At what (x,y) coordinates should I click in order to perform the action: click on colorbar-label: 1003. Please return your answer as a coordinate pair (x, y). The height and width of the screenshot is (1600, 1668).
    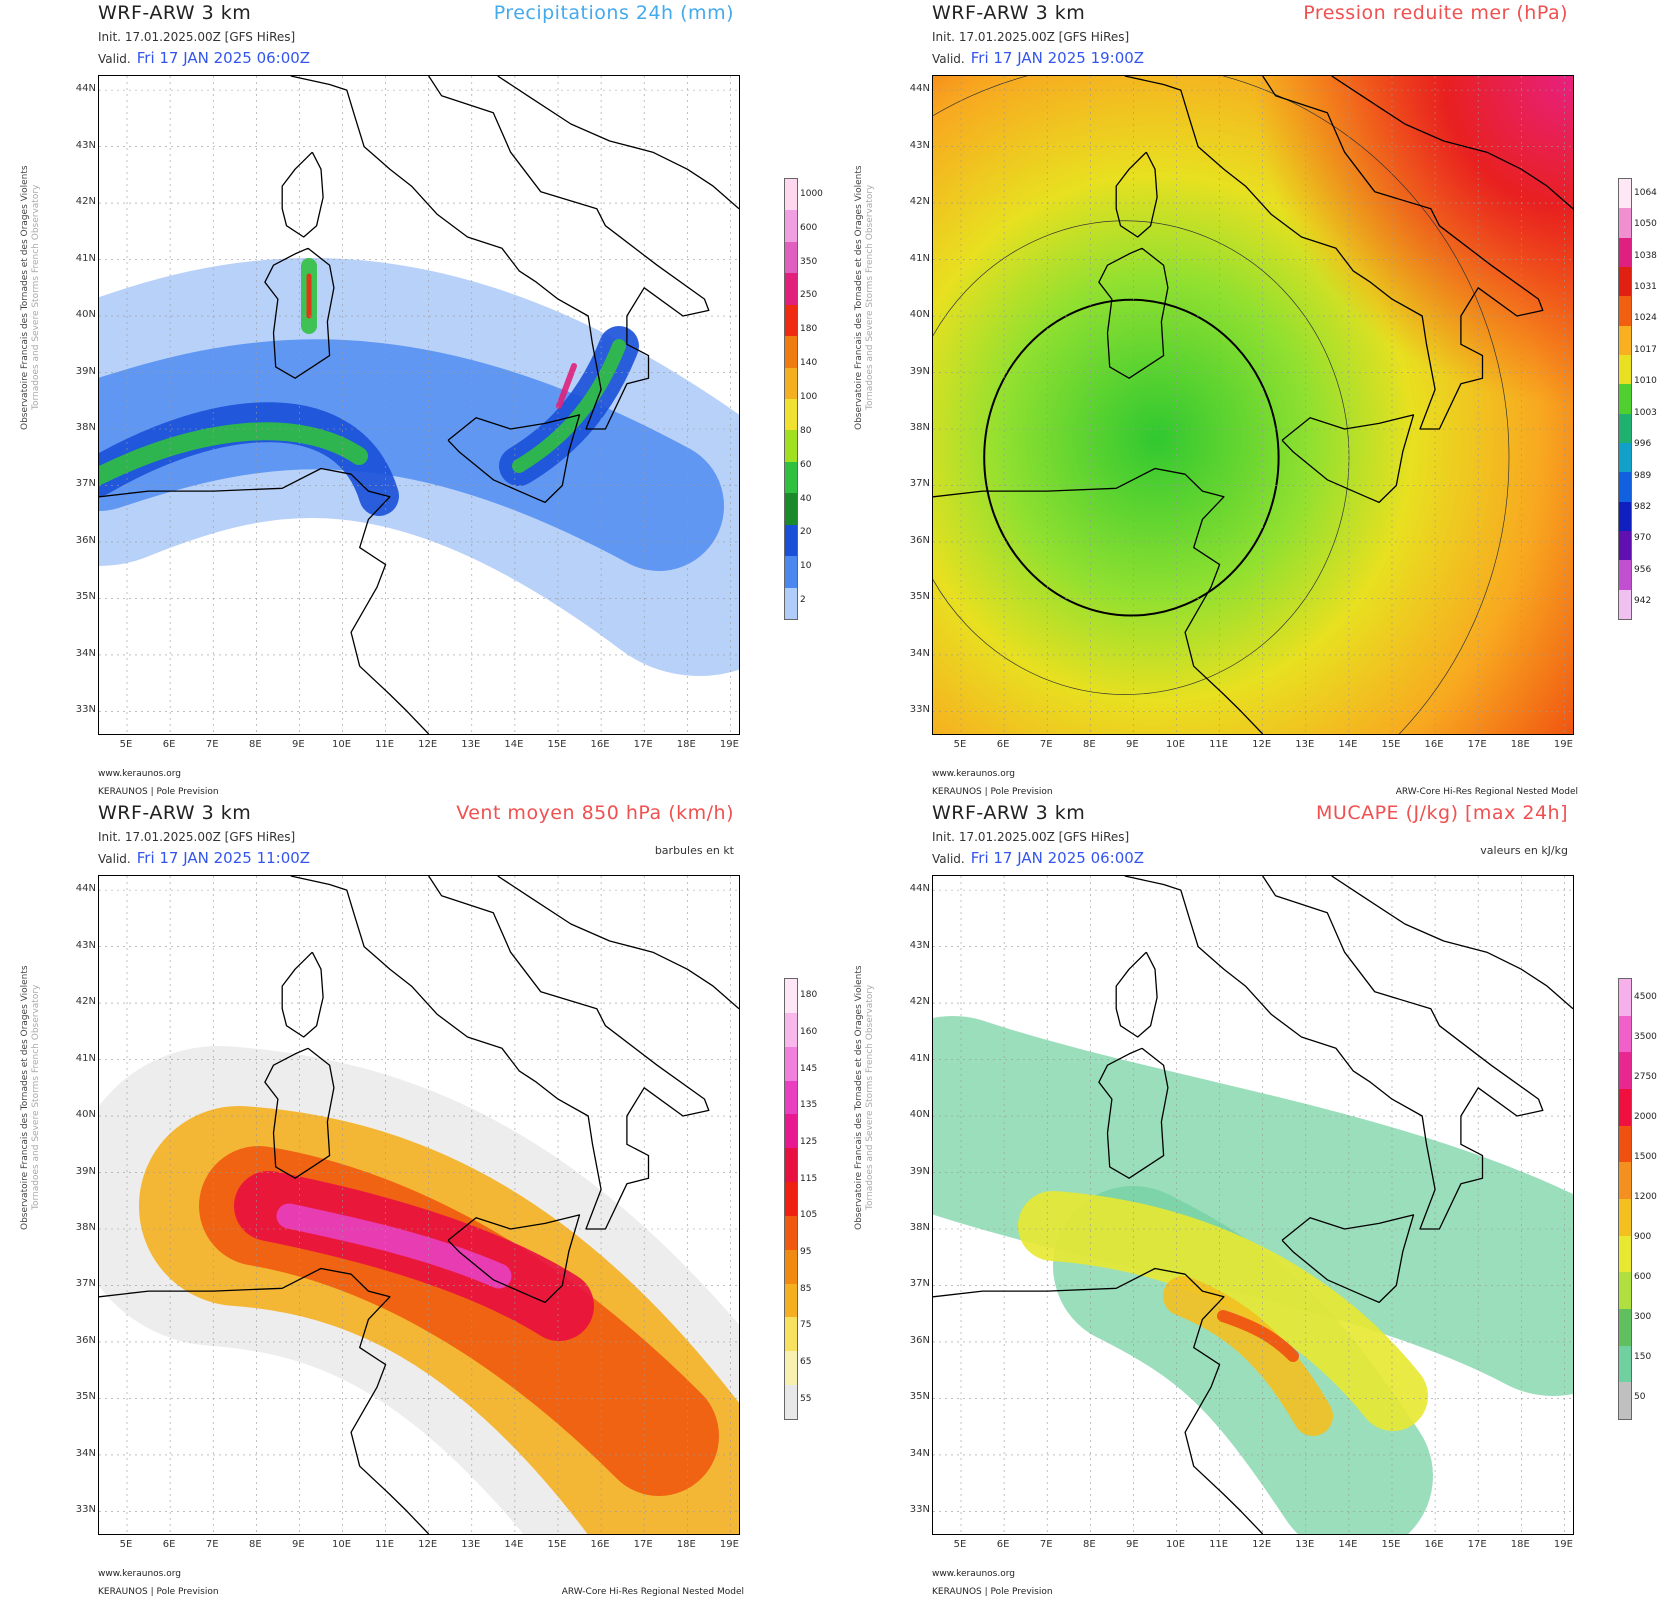
    Looking at the image, I should click on (1645, 412).